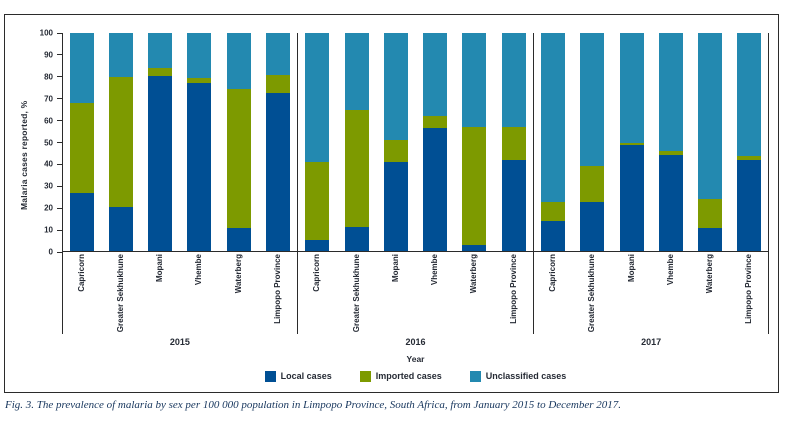 The height and width of the screenshot is (426, 790). I want to click on legend-label-imported-cases: Imported cases, so click(408, 376).